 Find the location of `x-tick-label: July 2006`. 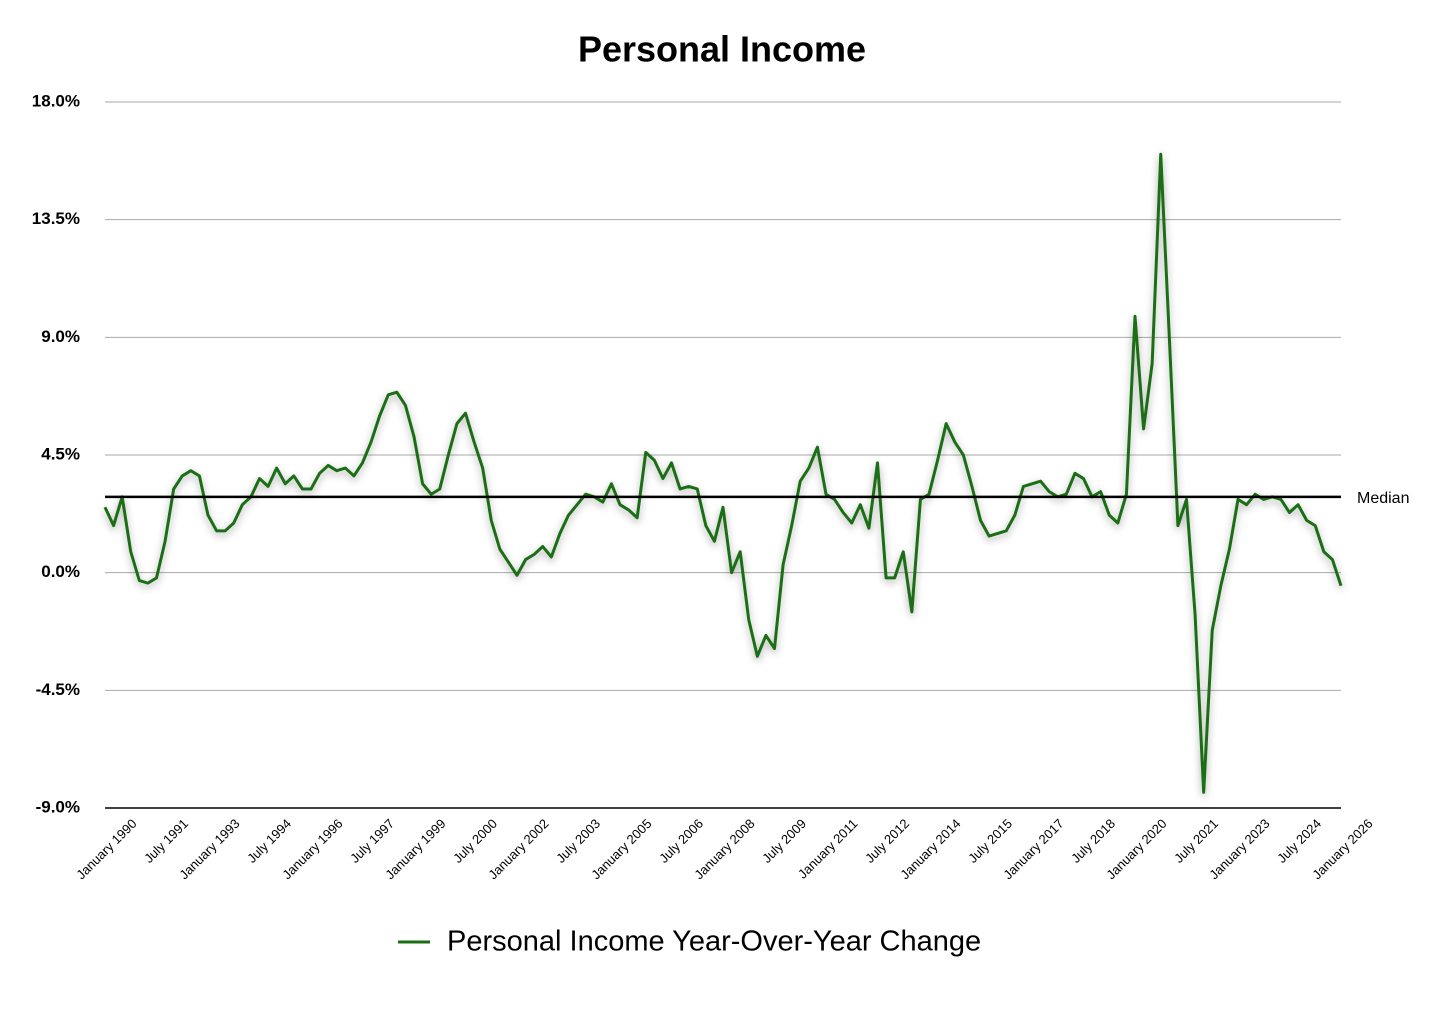

x-tick-label: July 2006 is located at coordinates (681, 841).